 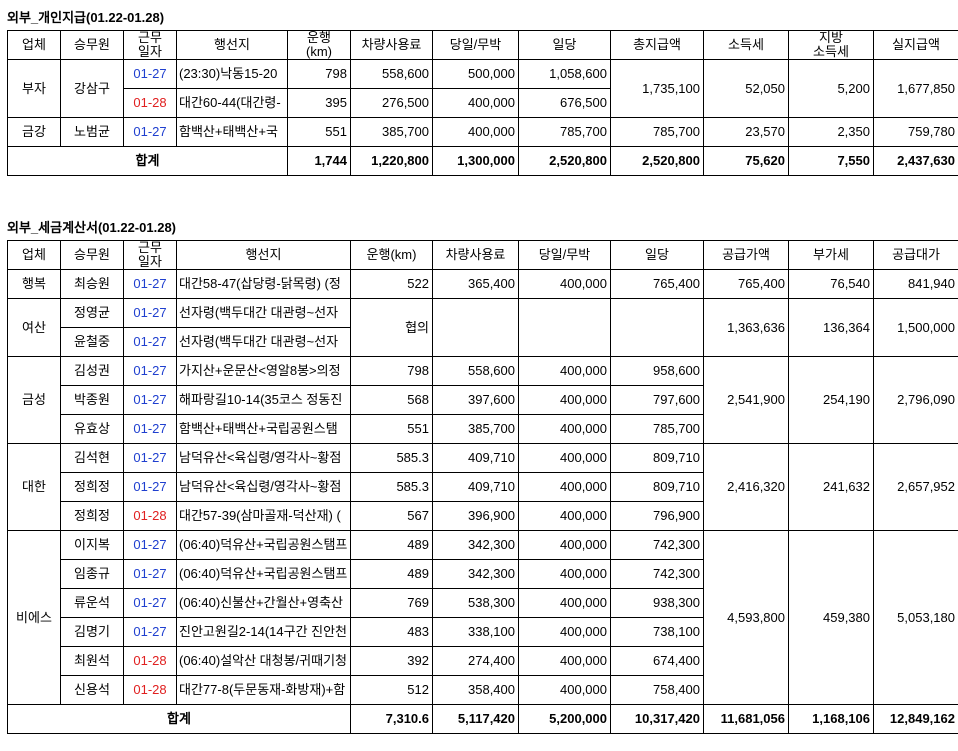 I want to click on cell: 가지산+운문산<영알8봉>의정, so click(x=263, y=371).